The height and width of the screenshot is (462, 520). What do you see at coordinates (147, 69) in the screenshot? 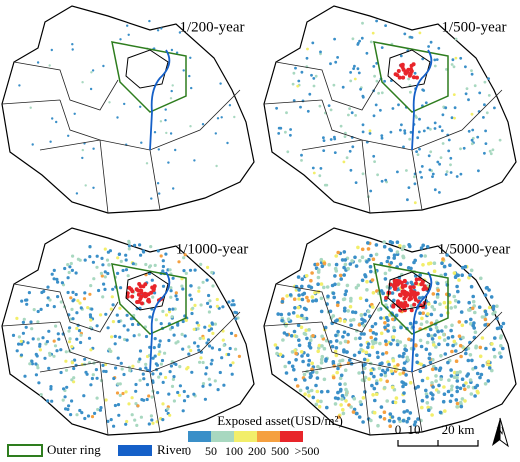
I see `inner-district` at bounding box center [147, 69].